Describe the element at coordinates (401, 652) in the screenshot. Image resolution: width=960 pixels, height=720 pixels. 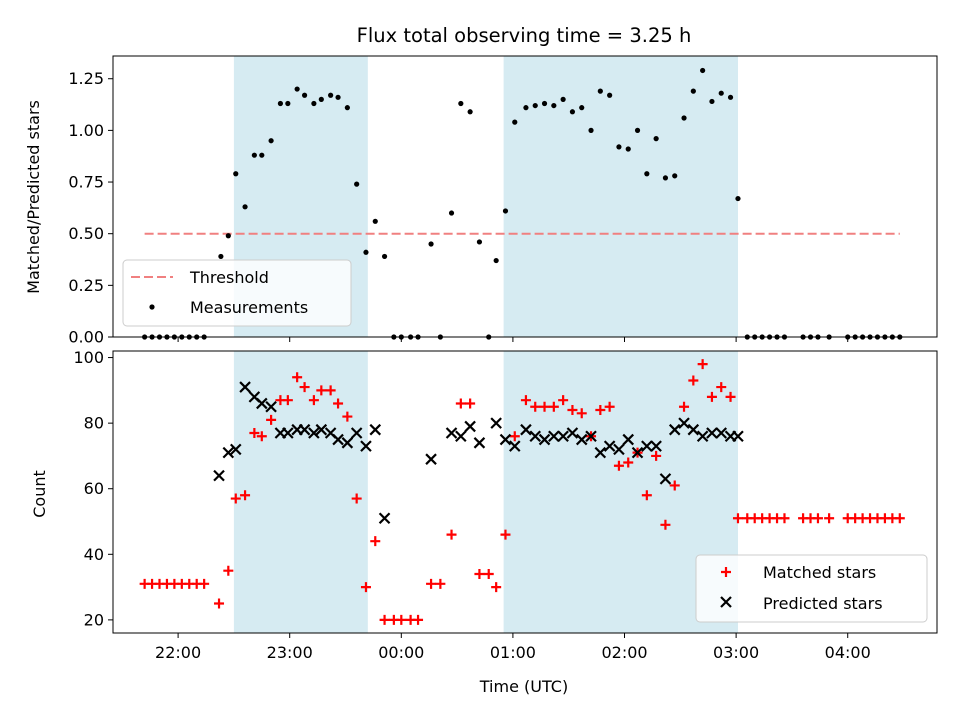
I see `x-tick-label: 00:00` at that location.